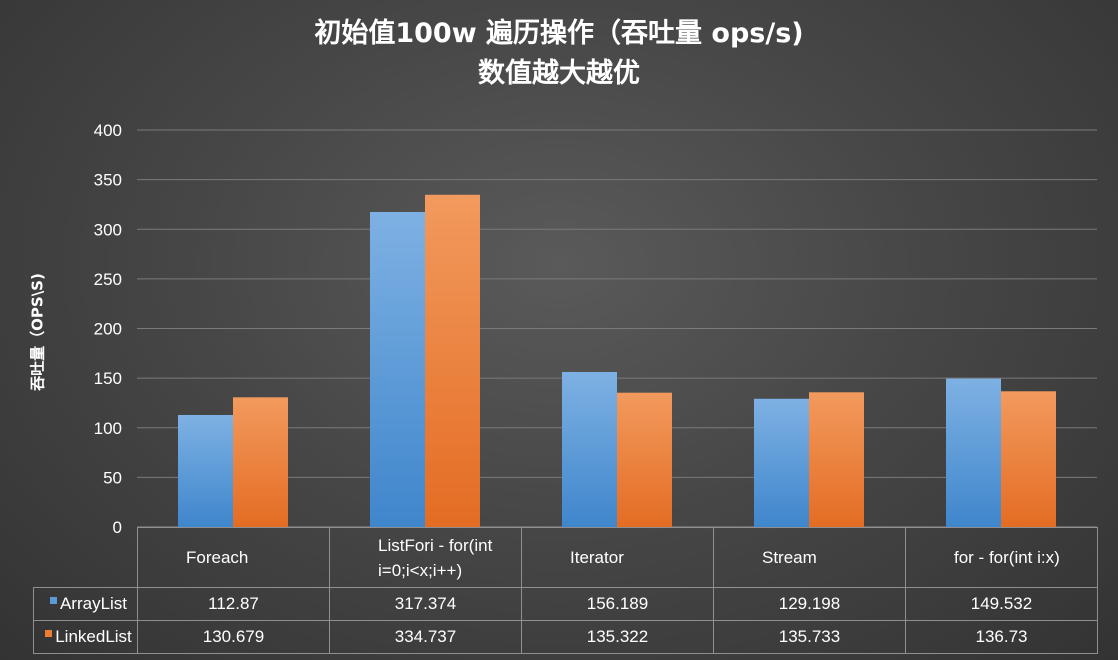 The width and height of the screenshot is (1118, 660). I want to click on legend-swatch-linkedlist, so click(49, 633).